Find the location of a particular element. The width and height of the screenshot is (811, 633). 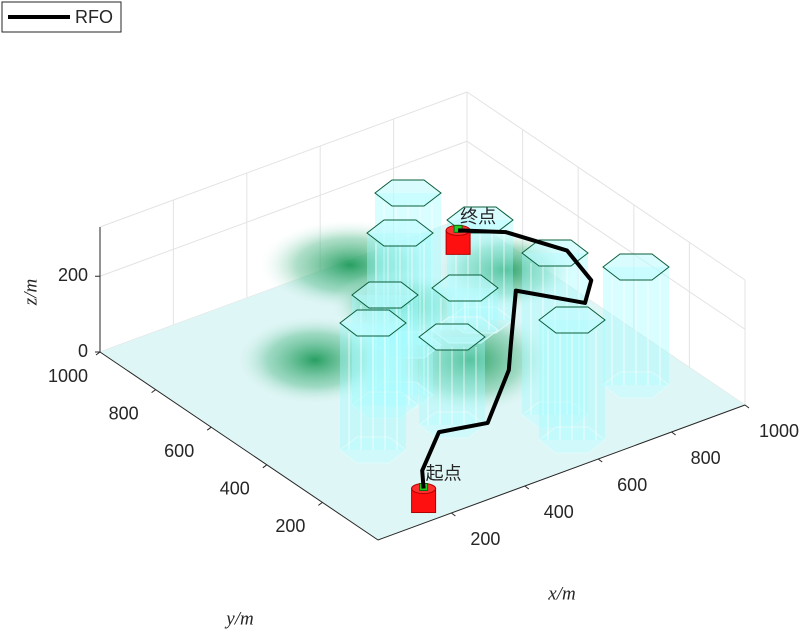

y-axis-label: y/m is located at coordinates (238, 618).